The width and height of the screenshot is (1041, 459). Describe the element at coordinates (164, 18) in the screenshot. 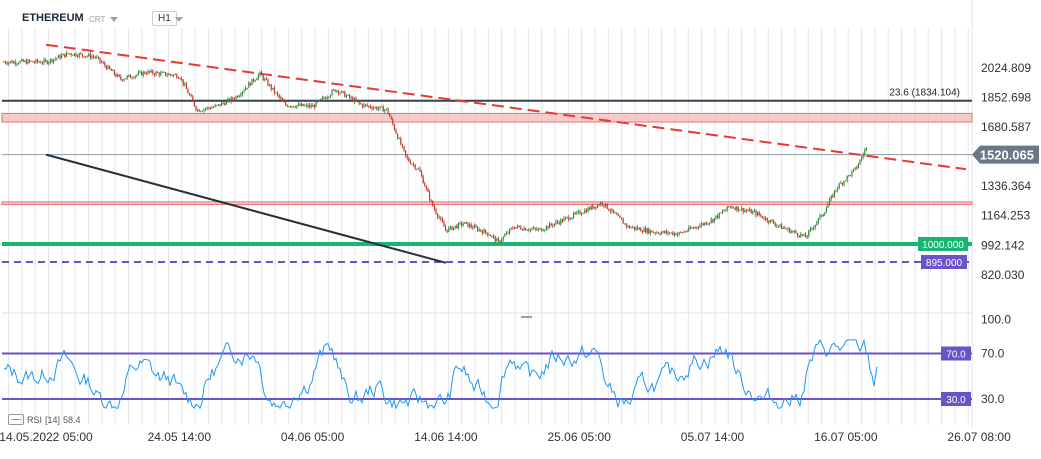

I see `timeframe-selector: H1` at that location.